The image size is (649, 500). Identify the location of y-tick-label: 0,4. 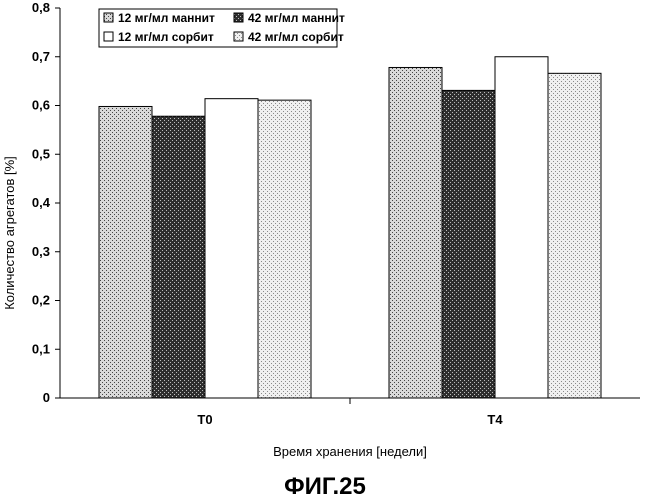
(41, 202).